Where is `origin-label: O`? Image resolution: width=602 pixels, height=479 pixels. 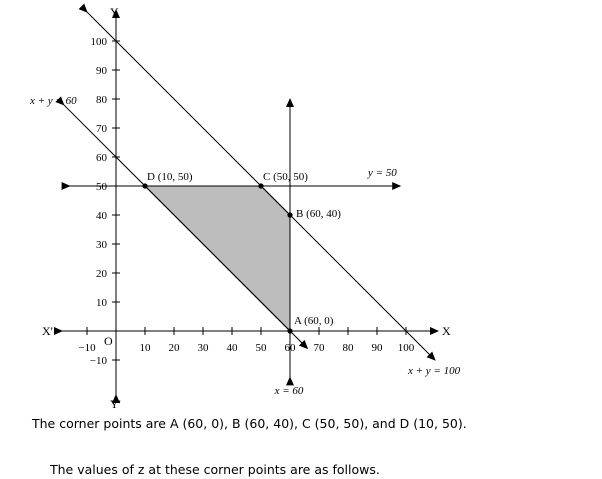
origin-label: O is located at coordinates (108, 341).